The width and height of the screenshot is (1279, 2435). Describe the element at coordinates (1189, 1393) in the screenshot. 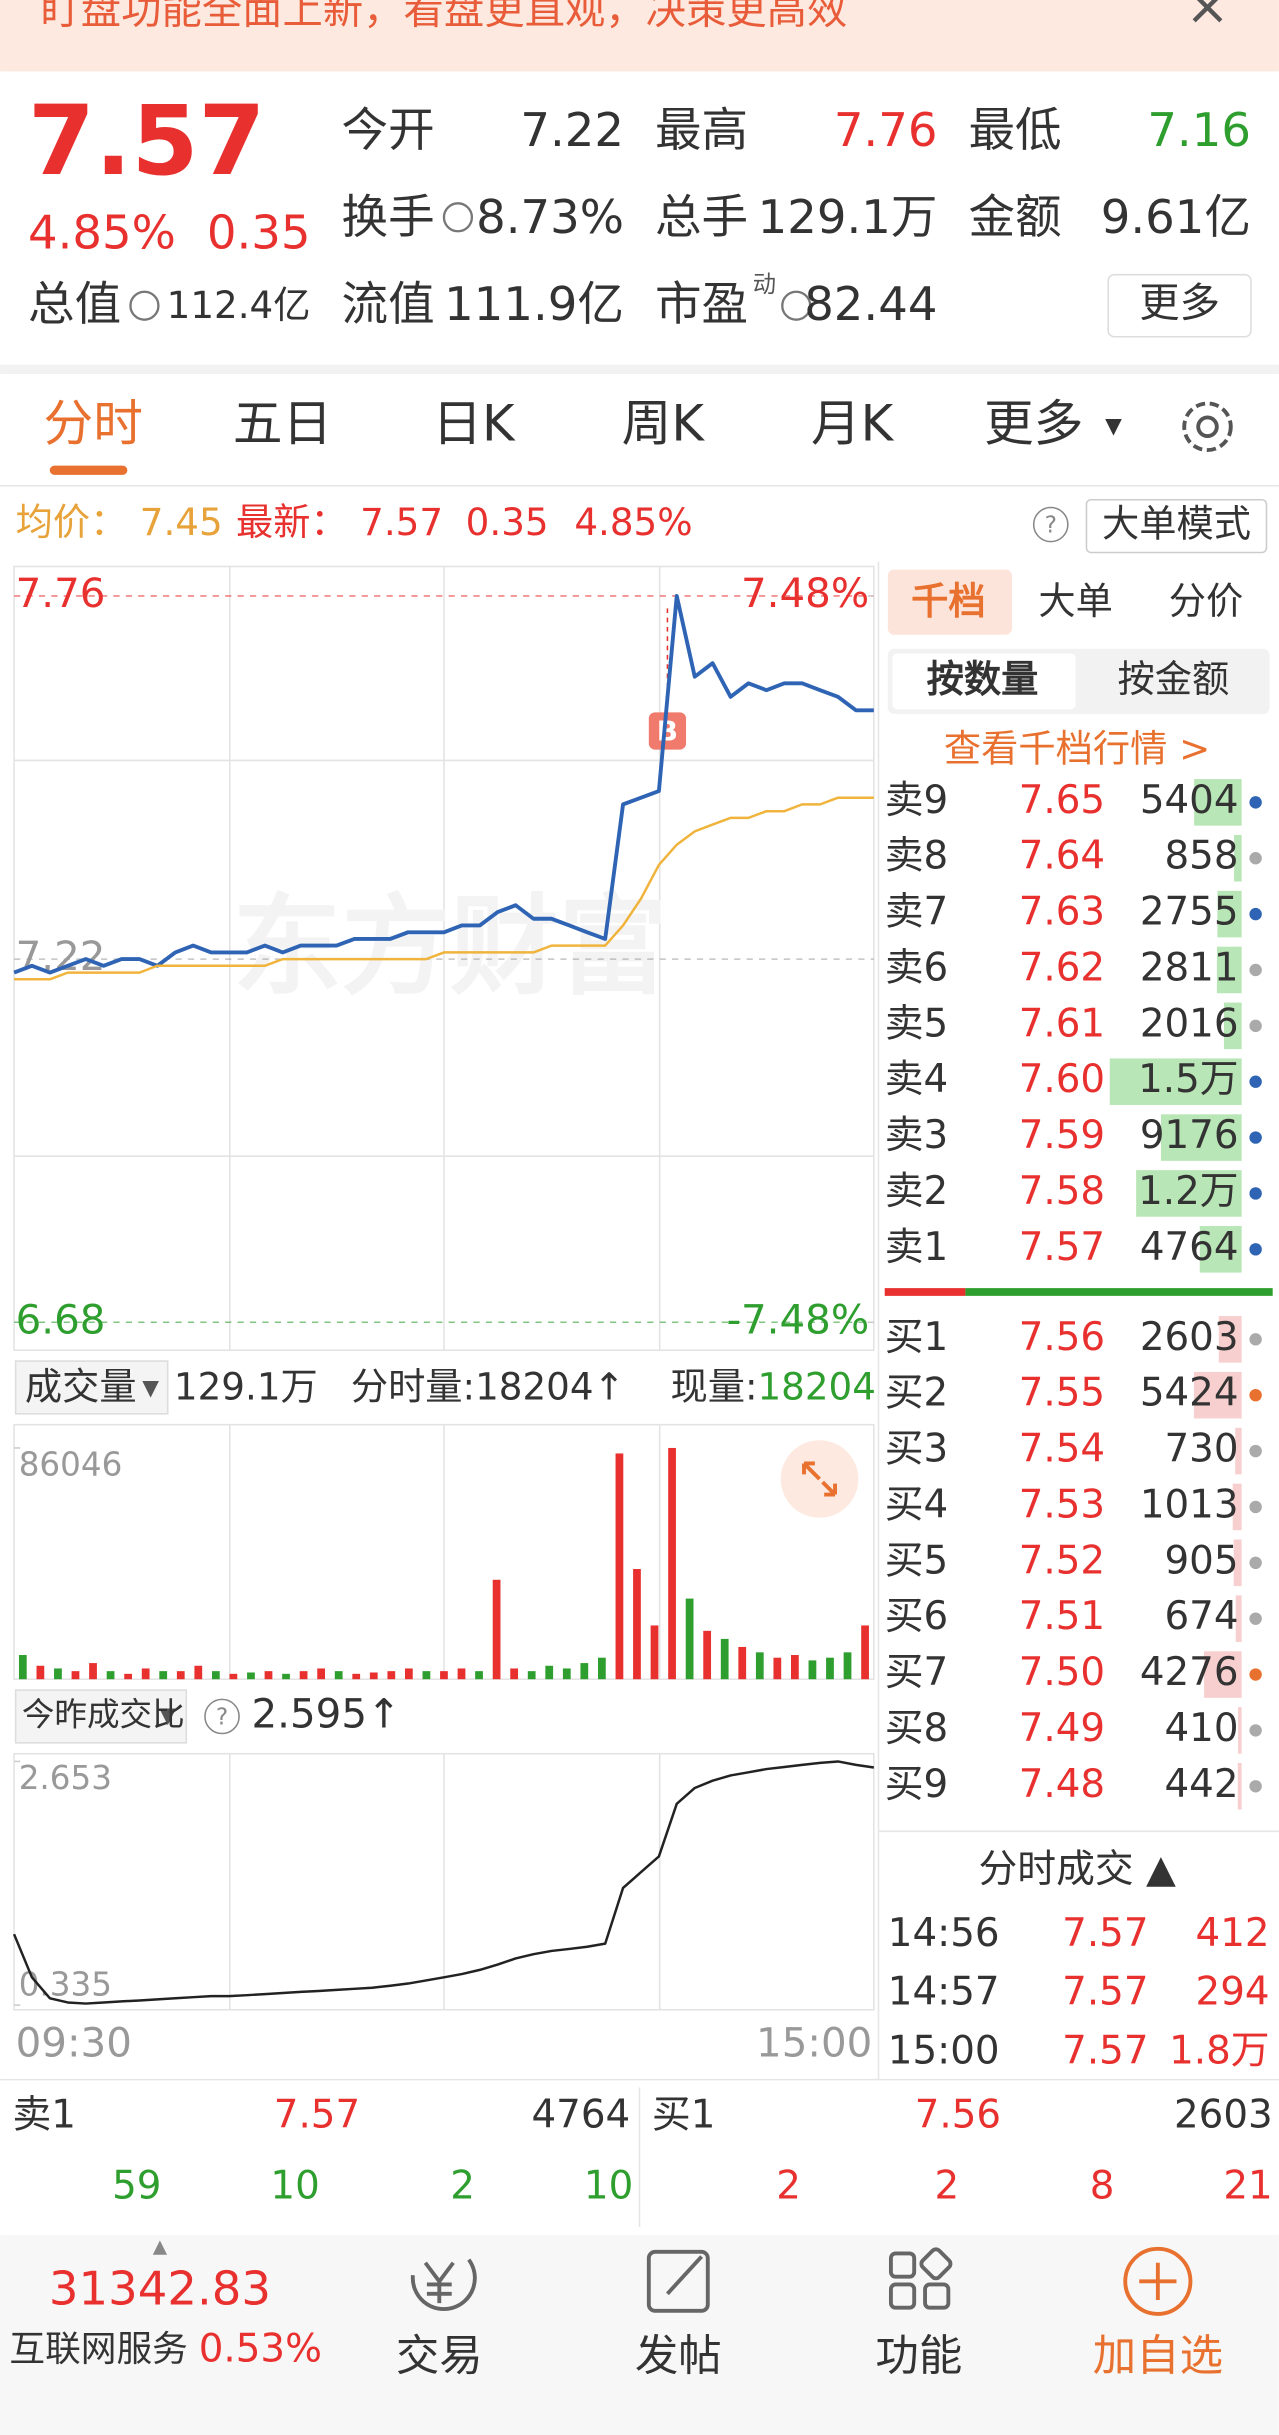

I see `level-qty: 5424` at that location.